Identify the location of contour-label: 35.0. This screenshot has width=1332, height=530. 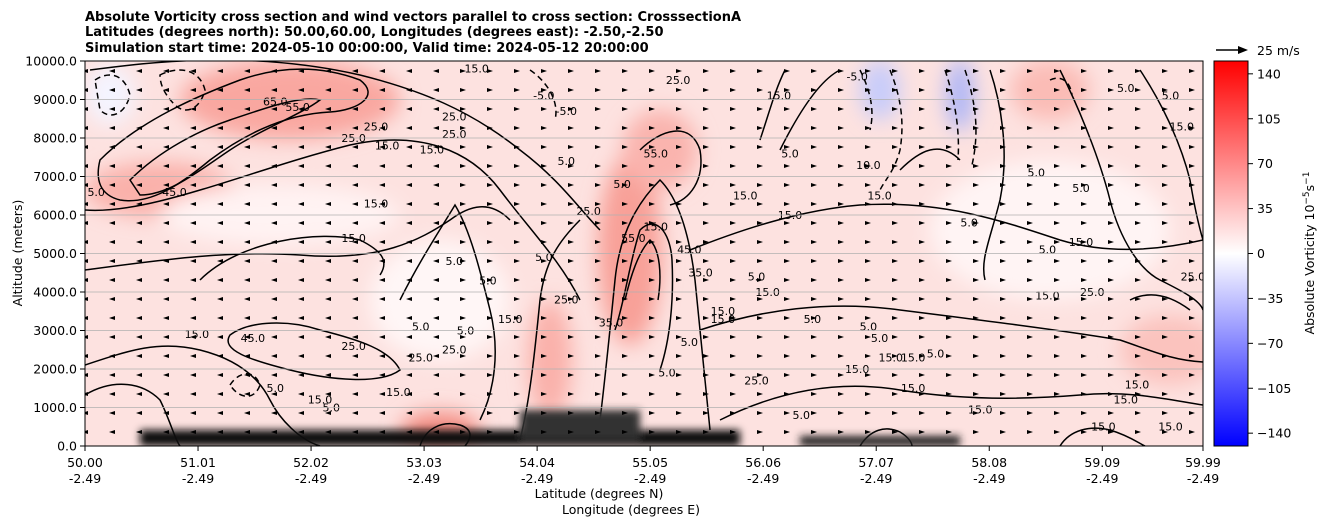
(611, 323).